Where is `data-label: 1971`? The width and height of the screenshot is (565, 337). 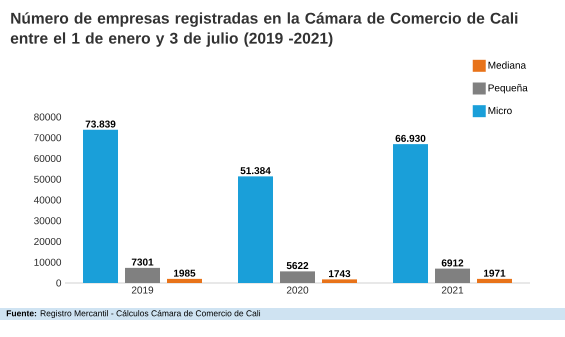
data-label: 1971 is located at coordinates (495, 273).